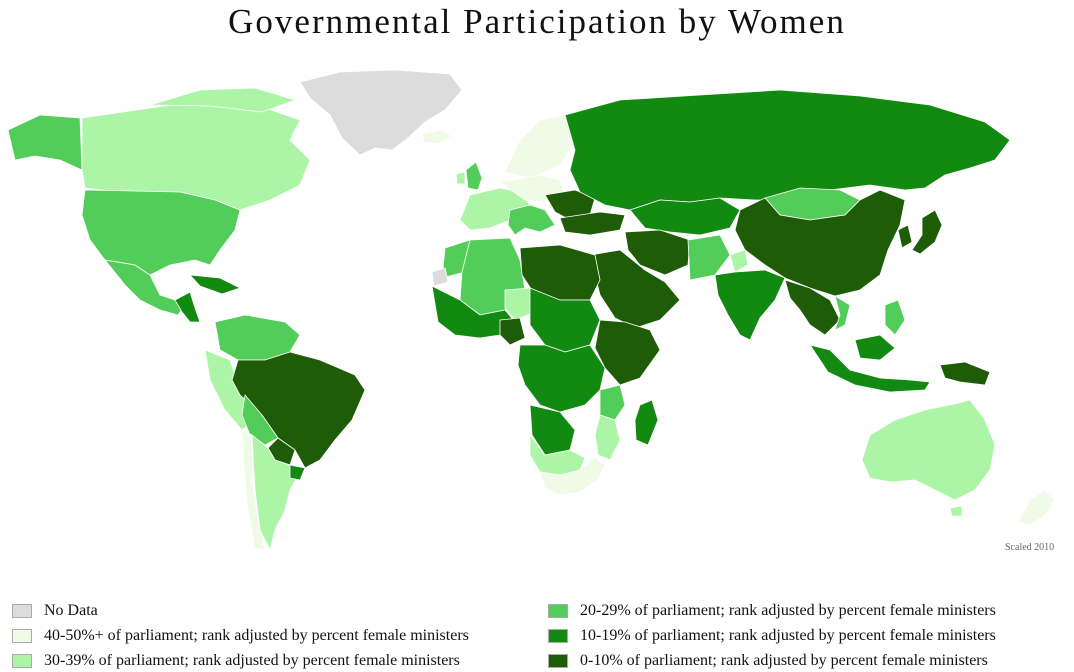  I want to click on region-turkey-caucasus, so click(592, 223).